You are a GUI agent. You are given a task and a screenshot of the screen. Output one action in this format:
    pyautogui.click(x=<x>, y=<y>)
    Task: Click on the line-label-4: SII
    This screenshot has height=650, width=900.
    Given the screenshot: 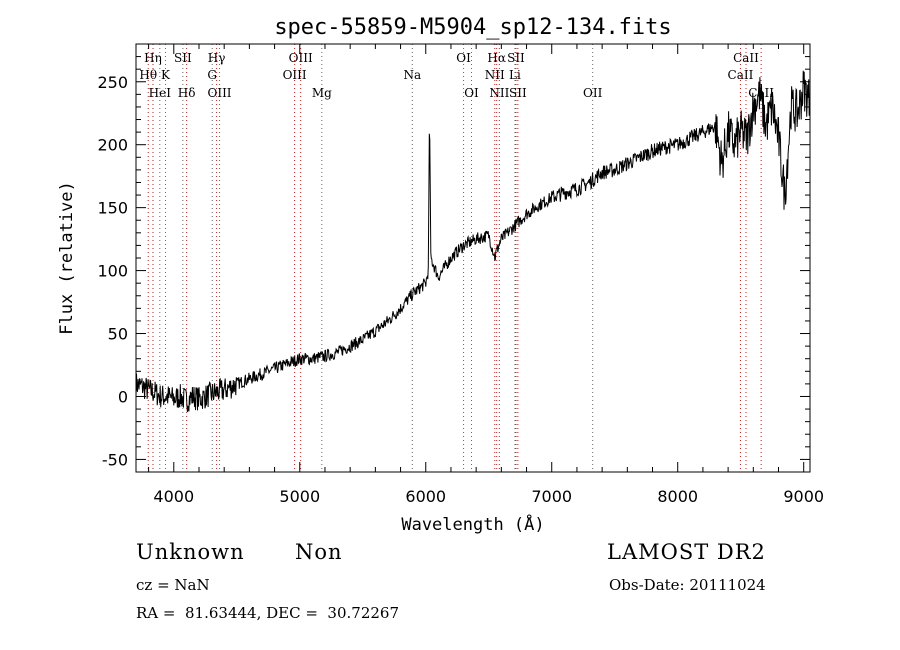 What is the action you would take?
    pyautogui.click(x=183, y=58)
    